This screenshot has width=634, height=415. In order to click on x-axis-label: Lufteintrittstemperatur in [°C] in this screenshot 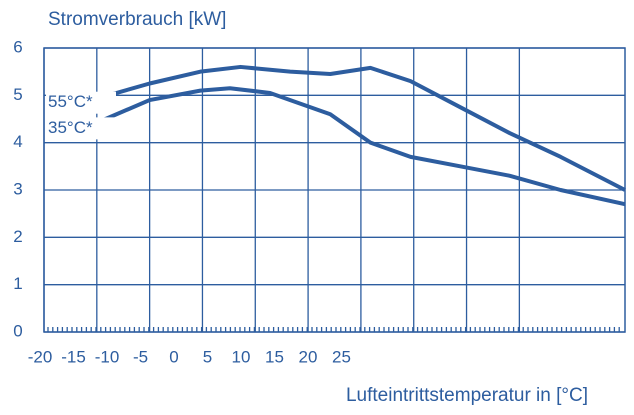, I will do `click(467, 395)`.